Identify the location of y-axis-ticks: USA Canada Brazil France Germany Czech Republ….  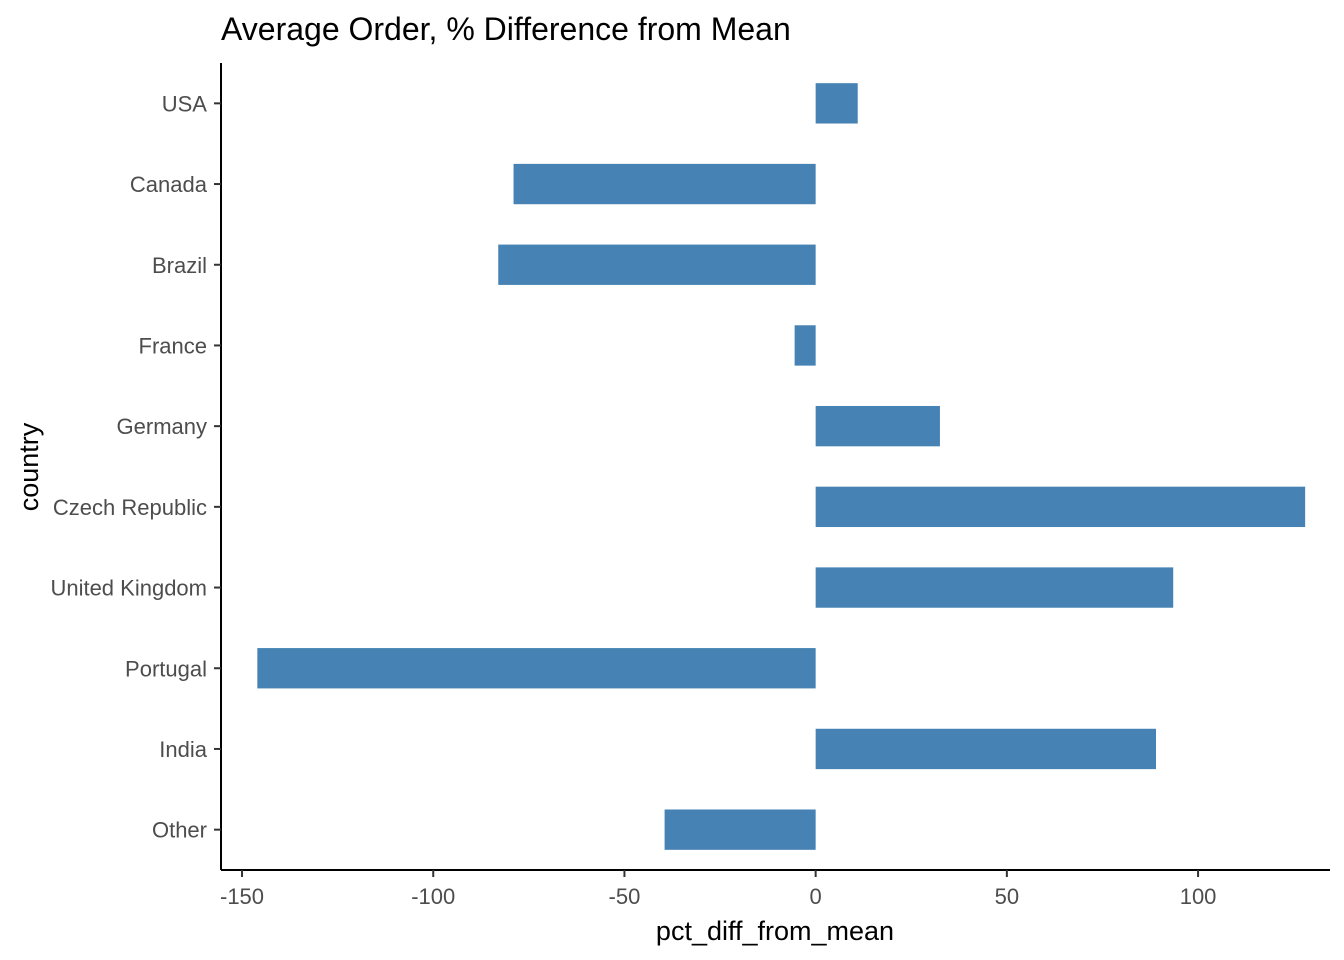
(135, 467).